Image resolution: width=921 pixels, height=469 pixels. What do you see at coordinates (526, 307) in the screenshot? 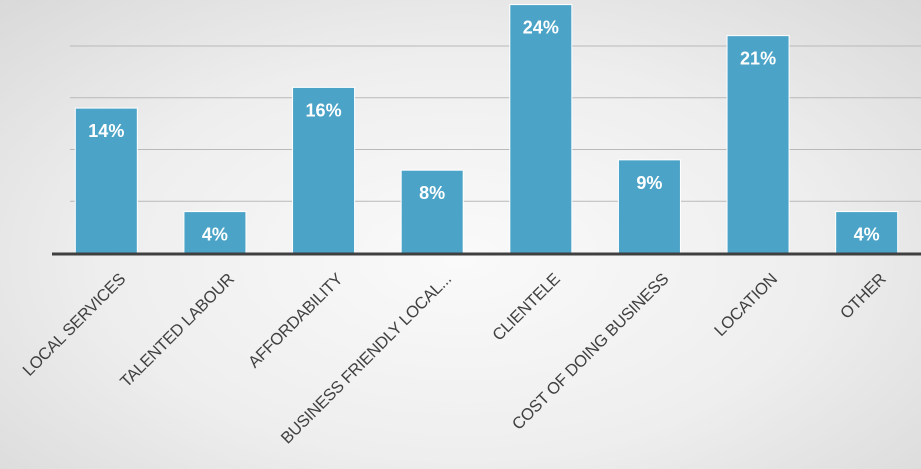
I see `x-tick-label: CLIENTELE` at bounding box center [526, 307].